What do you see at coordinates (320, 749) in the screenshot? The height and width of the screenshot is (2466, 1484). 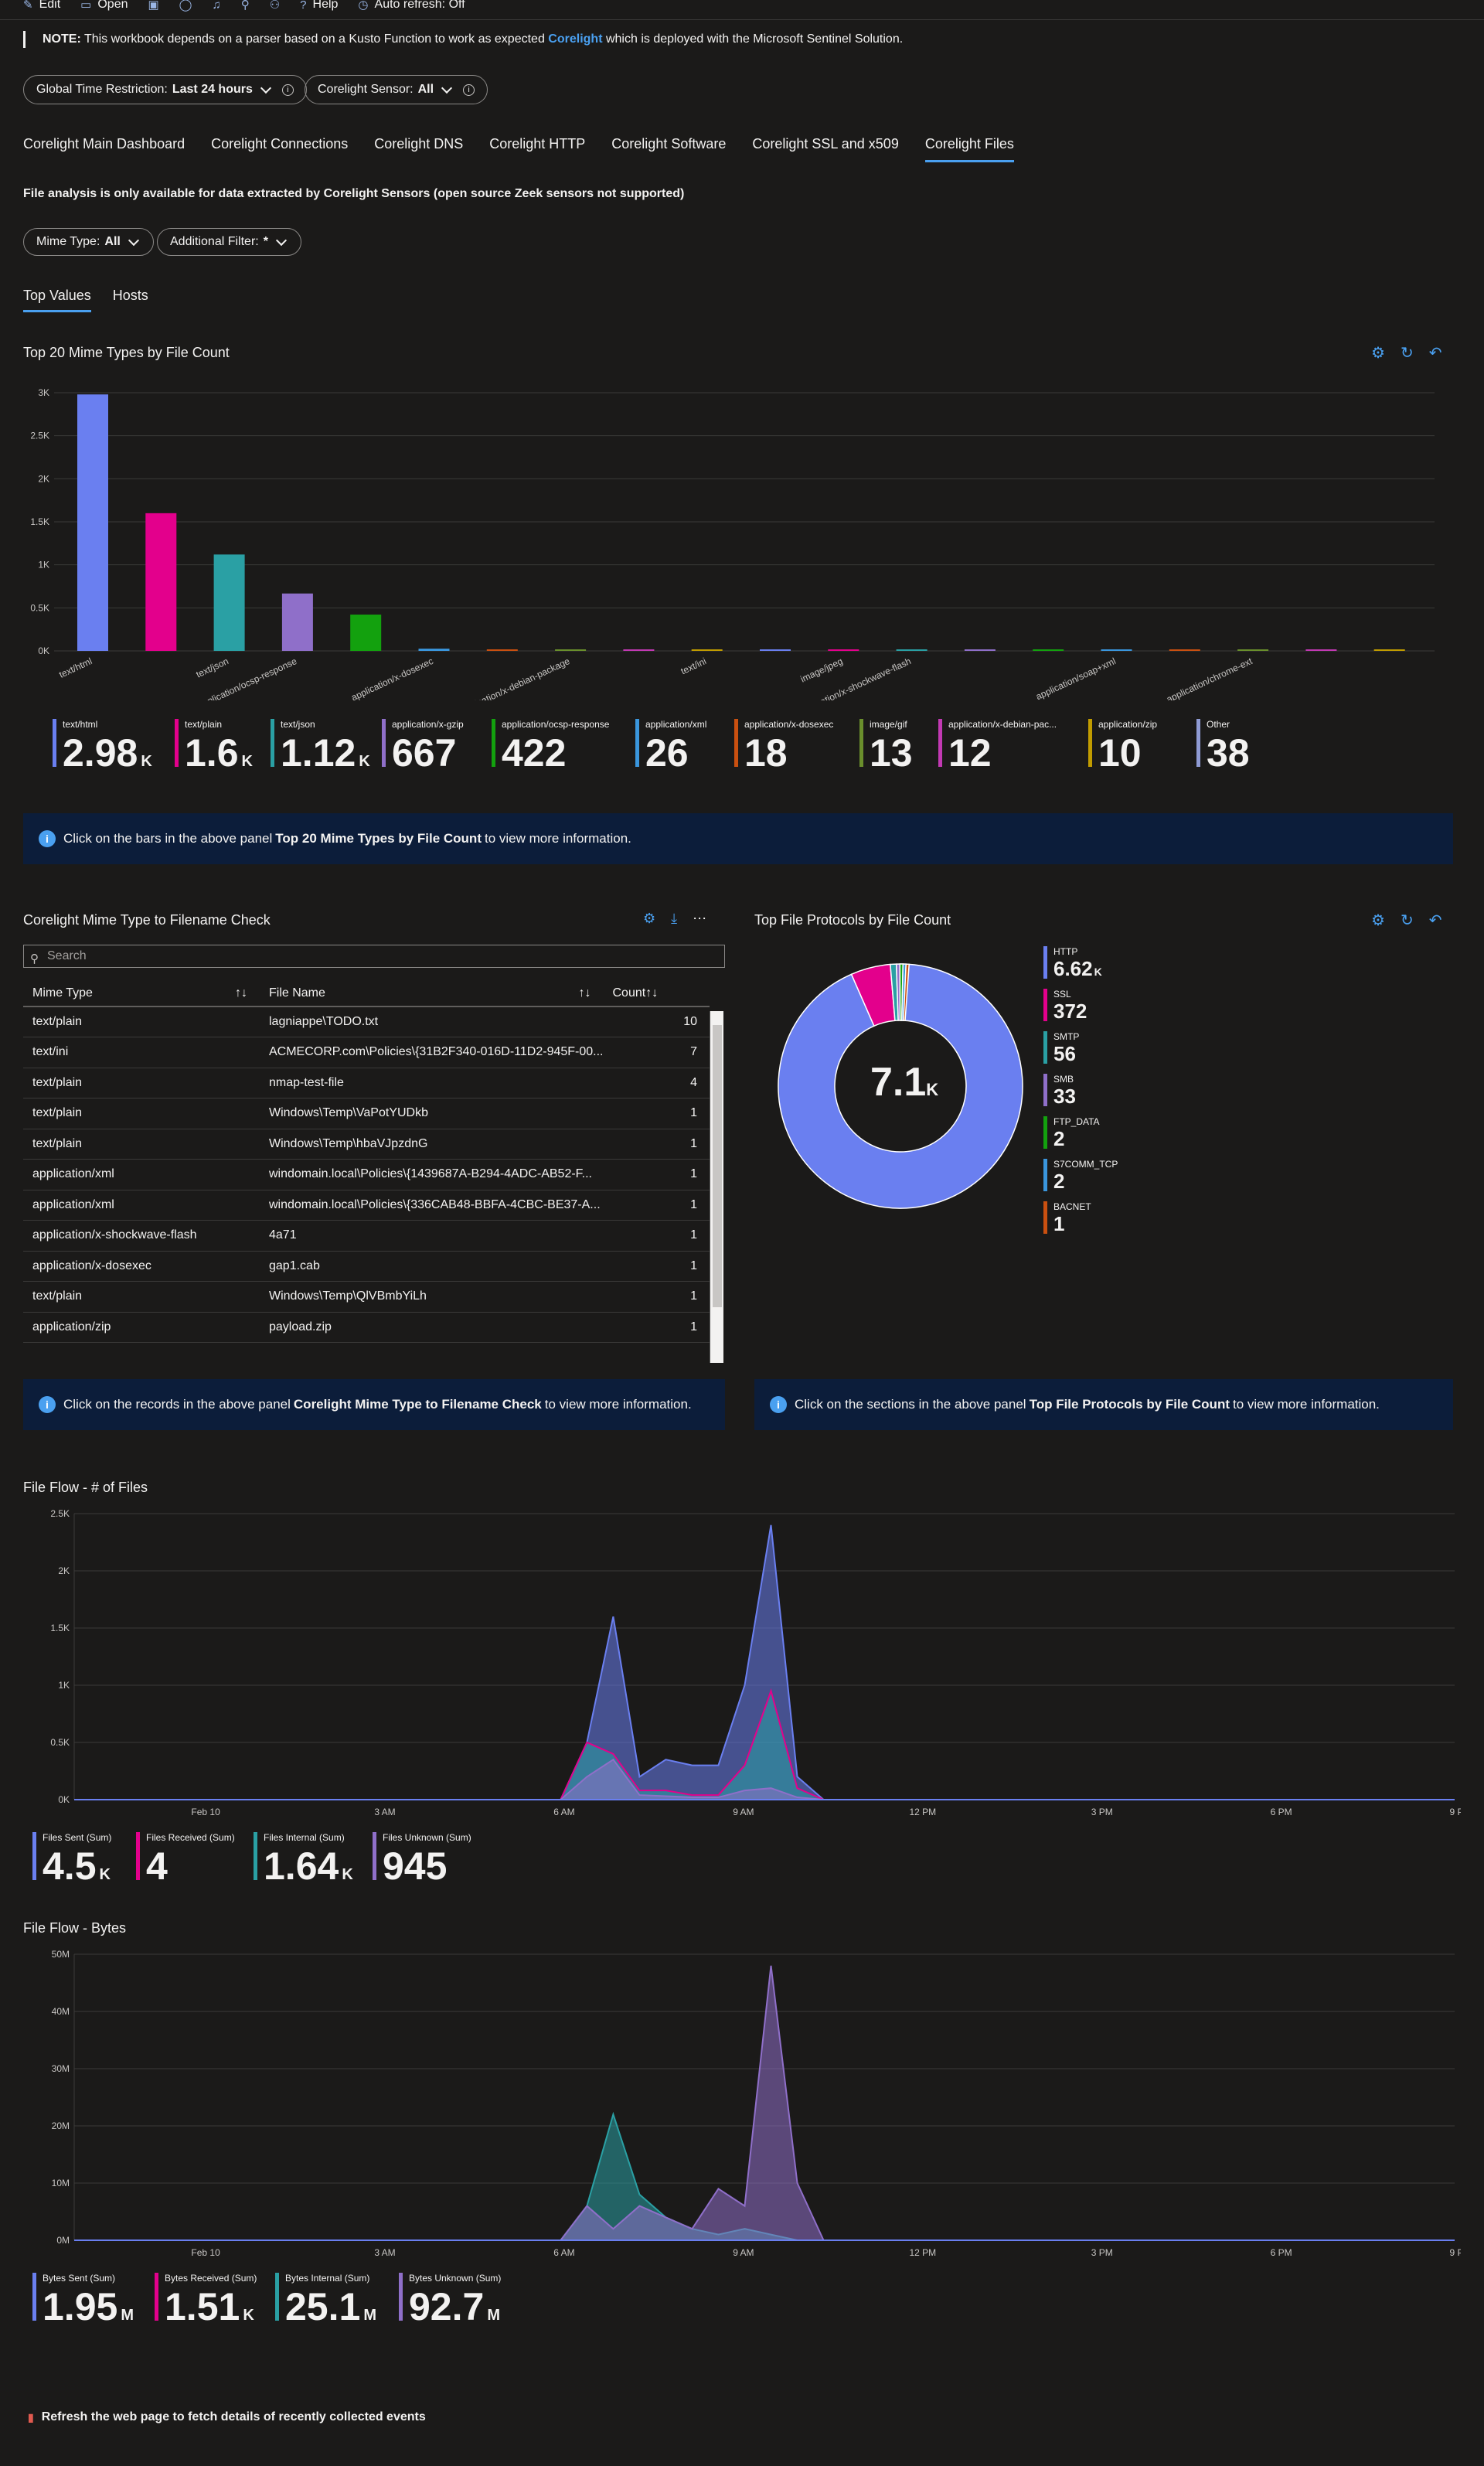 I see `stat-tile: text/json 1.12 K` at bounding box center [320, 749].